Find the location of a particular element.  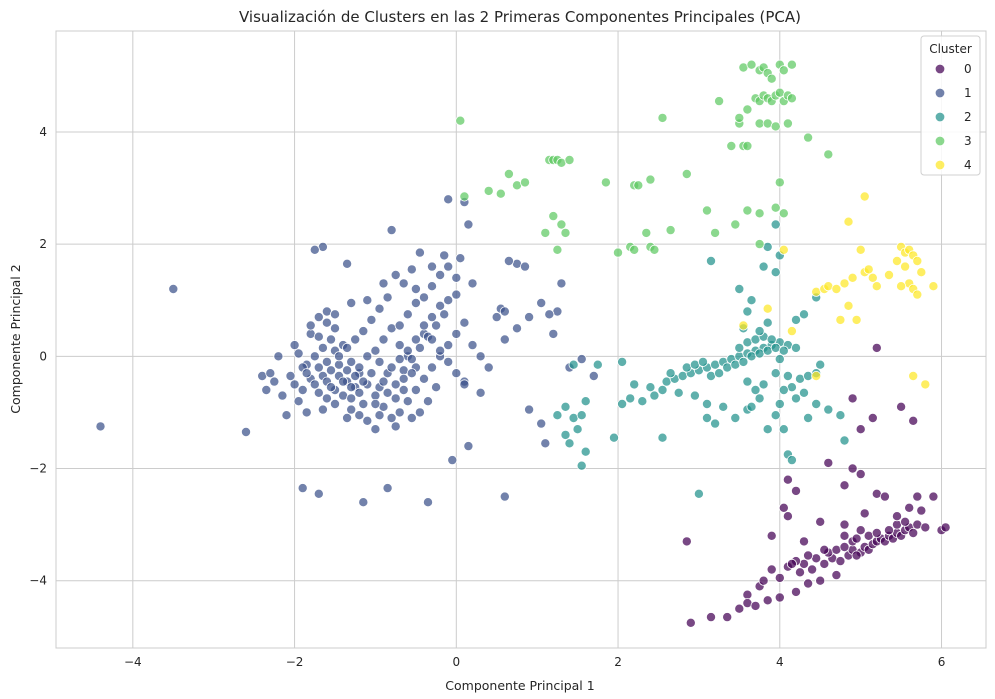

x-axis-label: Componente Principal 1 is located at coordinates (519, 685).